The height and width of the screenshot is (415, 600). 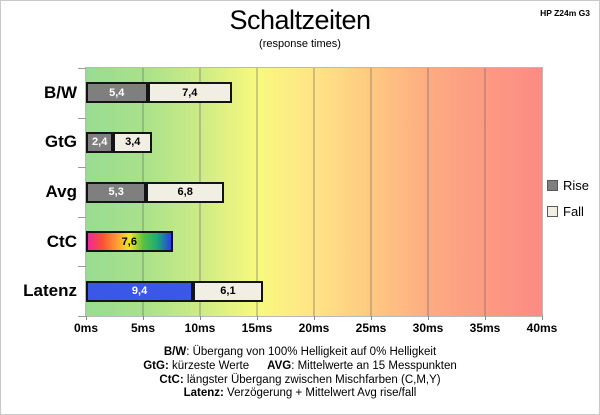 I want to click on bar-gray: 2,4, so click(x=100, y=142).